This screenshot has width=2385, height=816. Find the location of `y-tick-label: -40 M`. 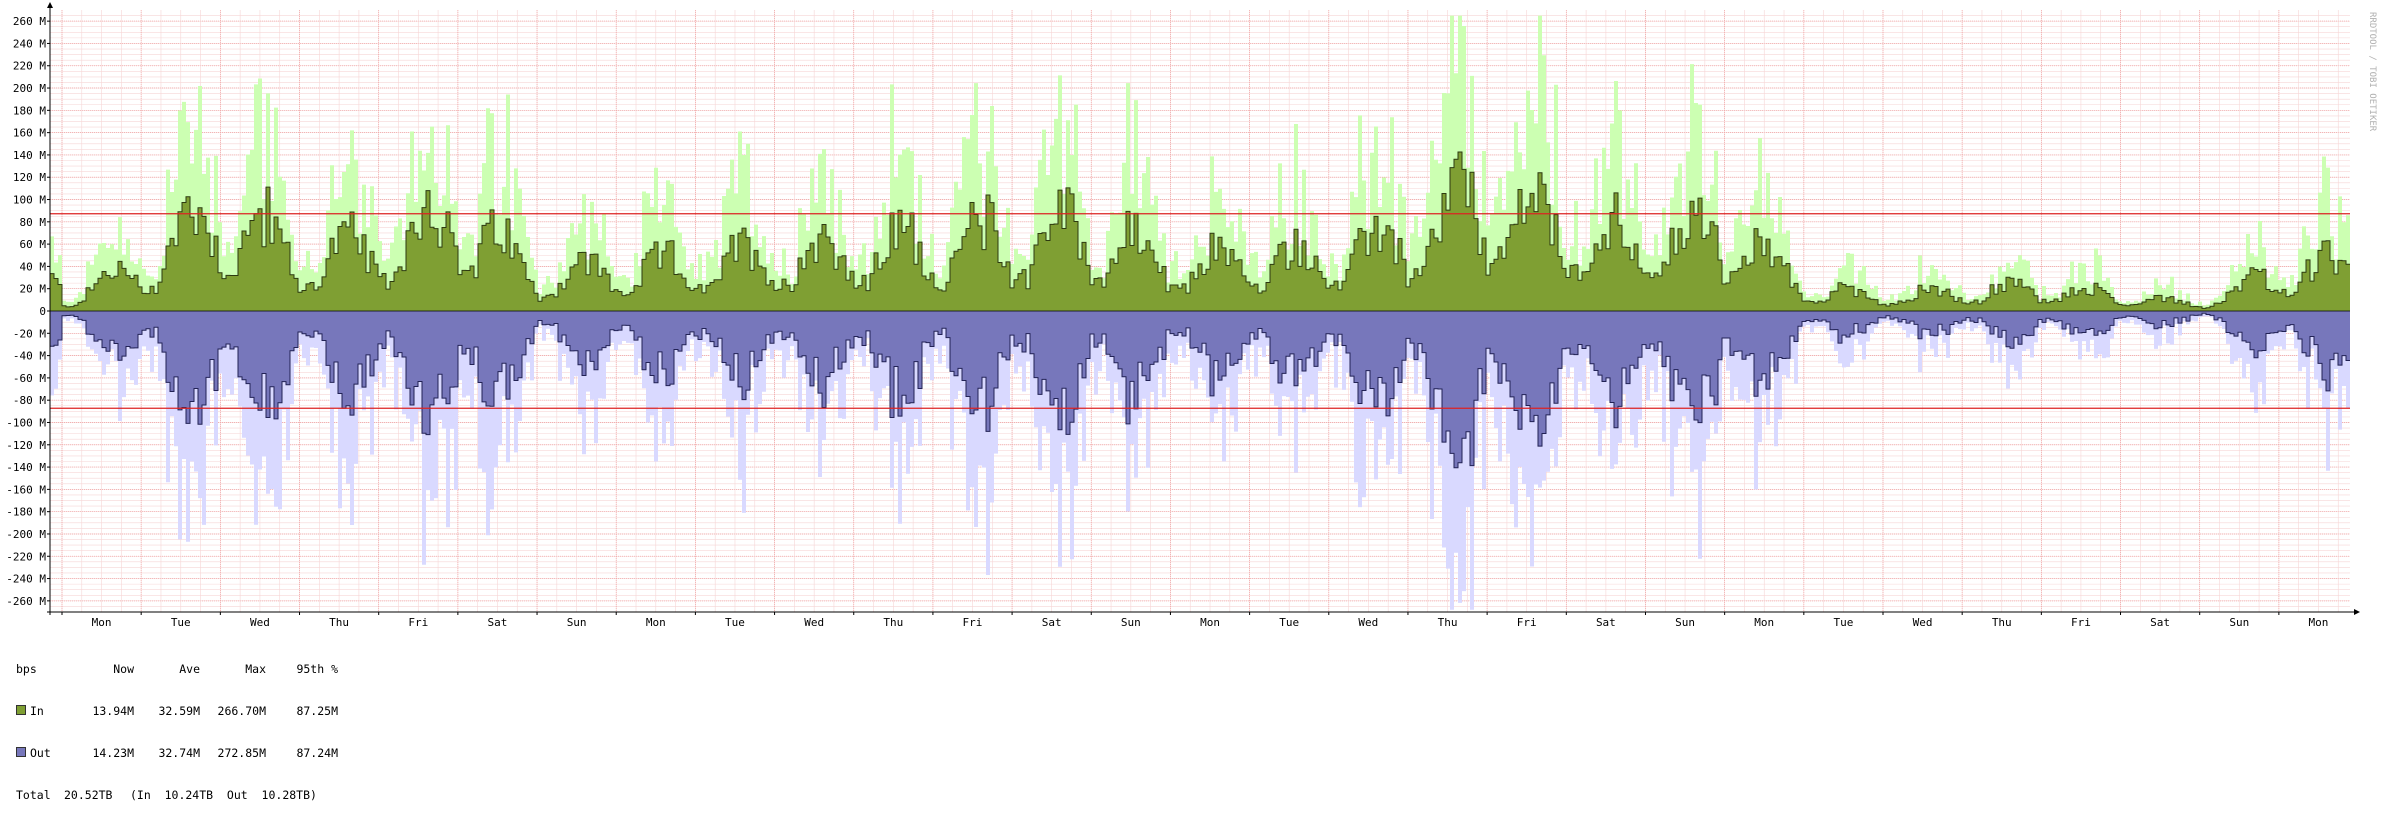

y-tick-label: -40 M is located at coordinates (29, 356).